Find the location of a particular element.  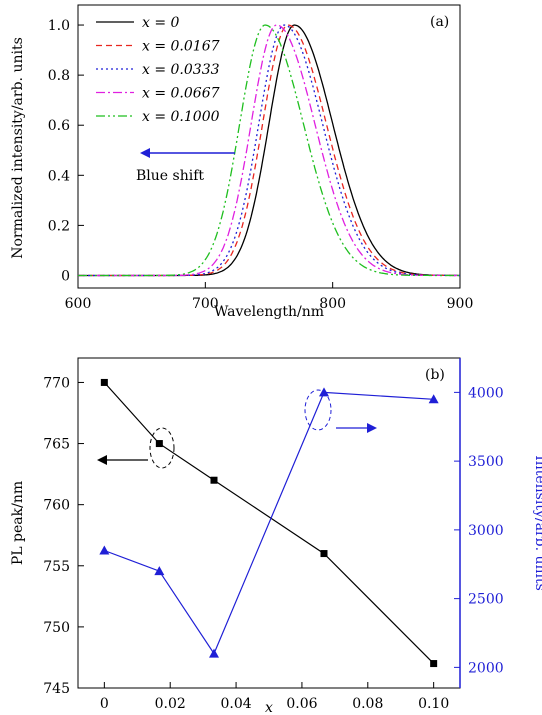

a-xtick-label: 600 is located at coordinates (78, 304).